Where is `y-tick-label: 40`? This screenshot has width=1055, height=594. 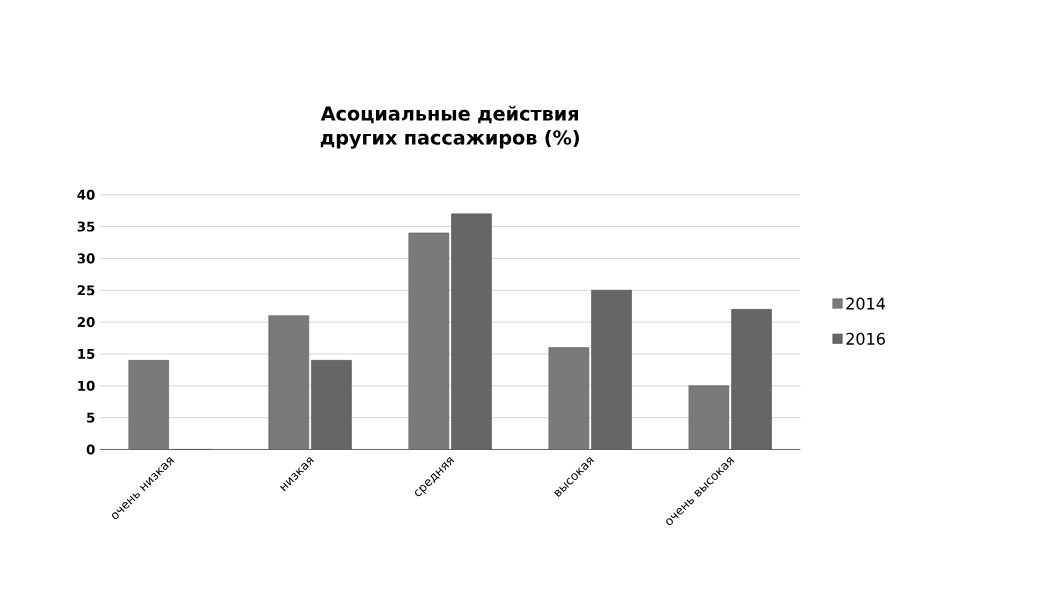 y-tick-label: 40 is located at coordinates (86, 195).